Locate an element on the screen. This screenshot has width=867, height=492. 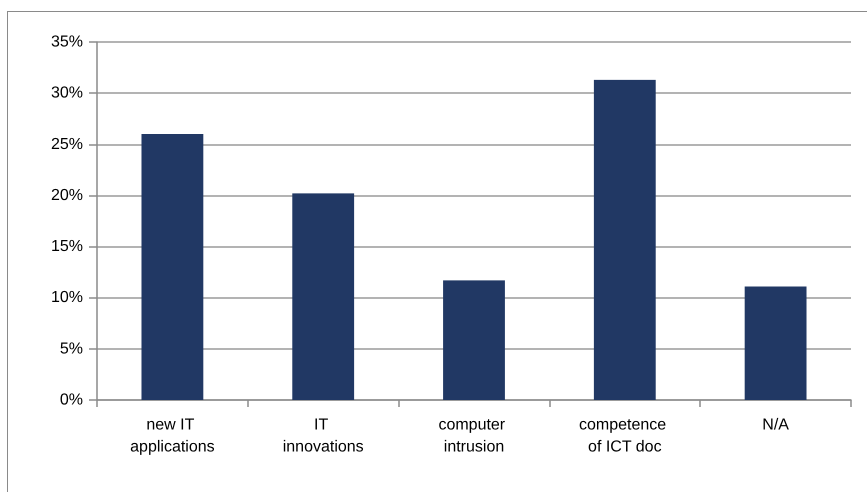
y-tick-label: 35% is located at coordinates (66, 42).